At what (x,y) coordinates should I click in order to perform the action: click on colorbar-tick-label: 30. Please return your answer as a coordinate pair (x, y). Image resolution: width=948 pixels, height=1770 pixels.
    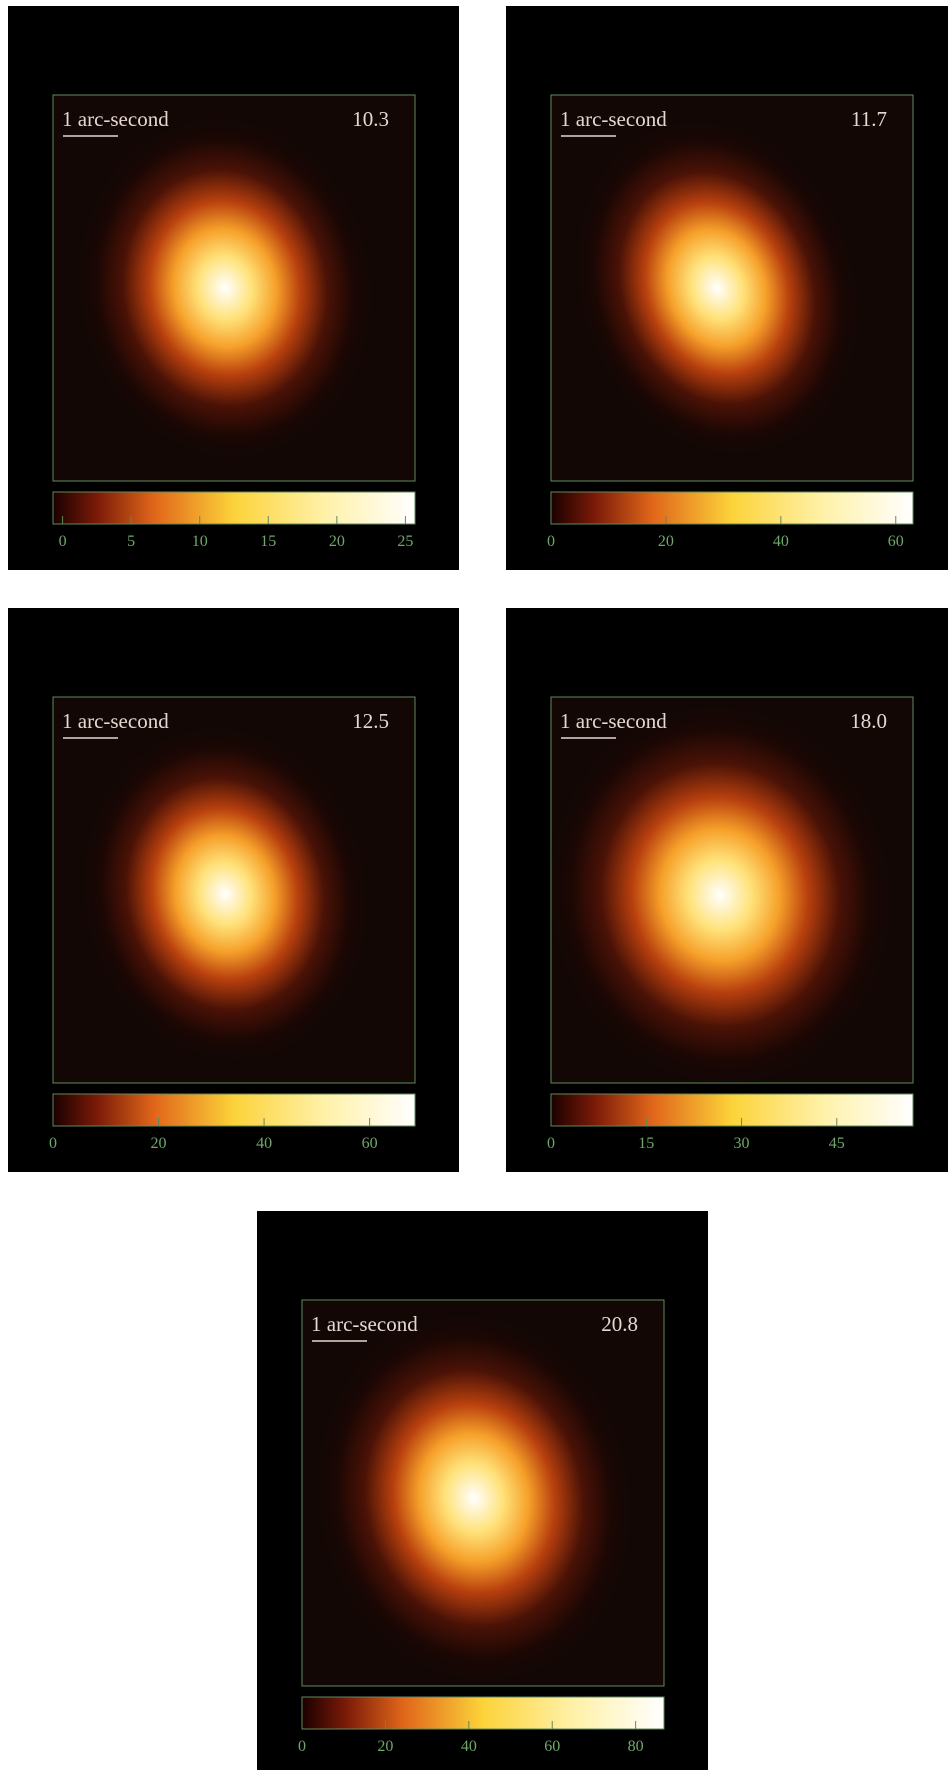
    Looking at the image, I should click on (742, 1143).